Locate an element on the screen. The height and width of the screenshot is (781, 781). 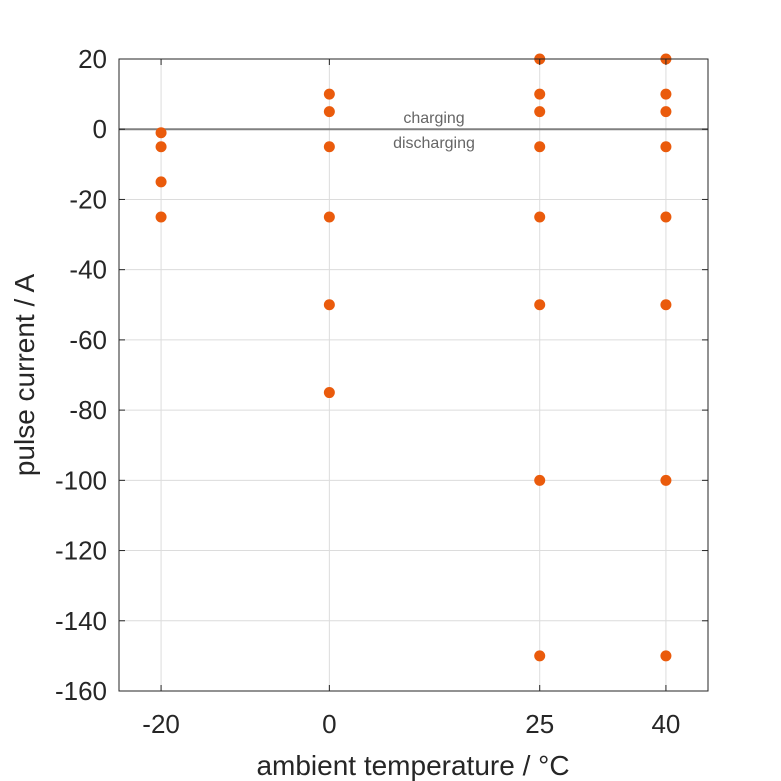
y-tick-label: -40 is located at coordinates (88, 270).